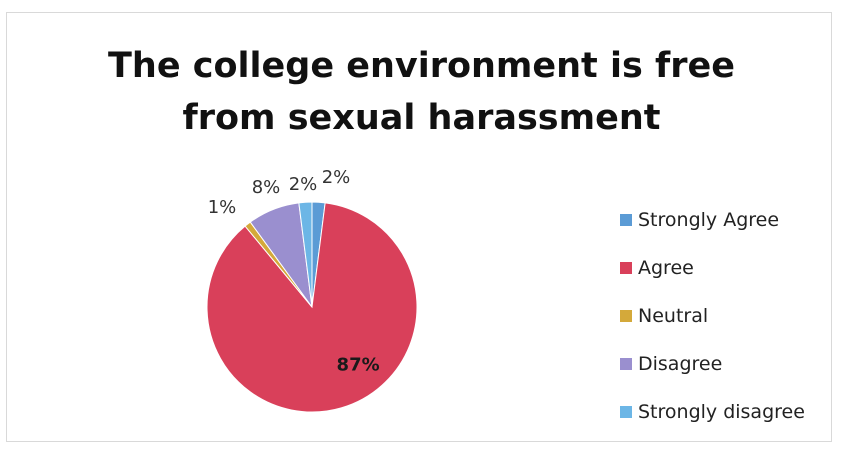 This screenshot has height=454, width=843. What do you see at coordinates (305, 254) in the screenshot?
I see `pie-slice-strongly-disagree` at bounding box center [305, 254].